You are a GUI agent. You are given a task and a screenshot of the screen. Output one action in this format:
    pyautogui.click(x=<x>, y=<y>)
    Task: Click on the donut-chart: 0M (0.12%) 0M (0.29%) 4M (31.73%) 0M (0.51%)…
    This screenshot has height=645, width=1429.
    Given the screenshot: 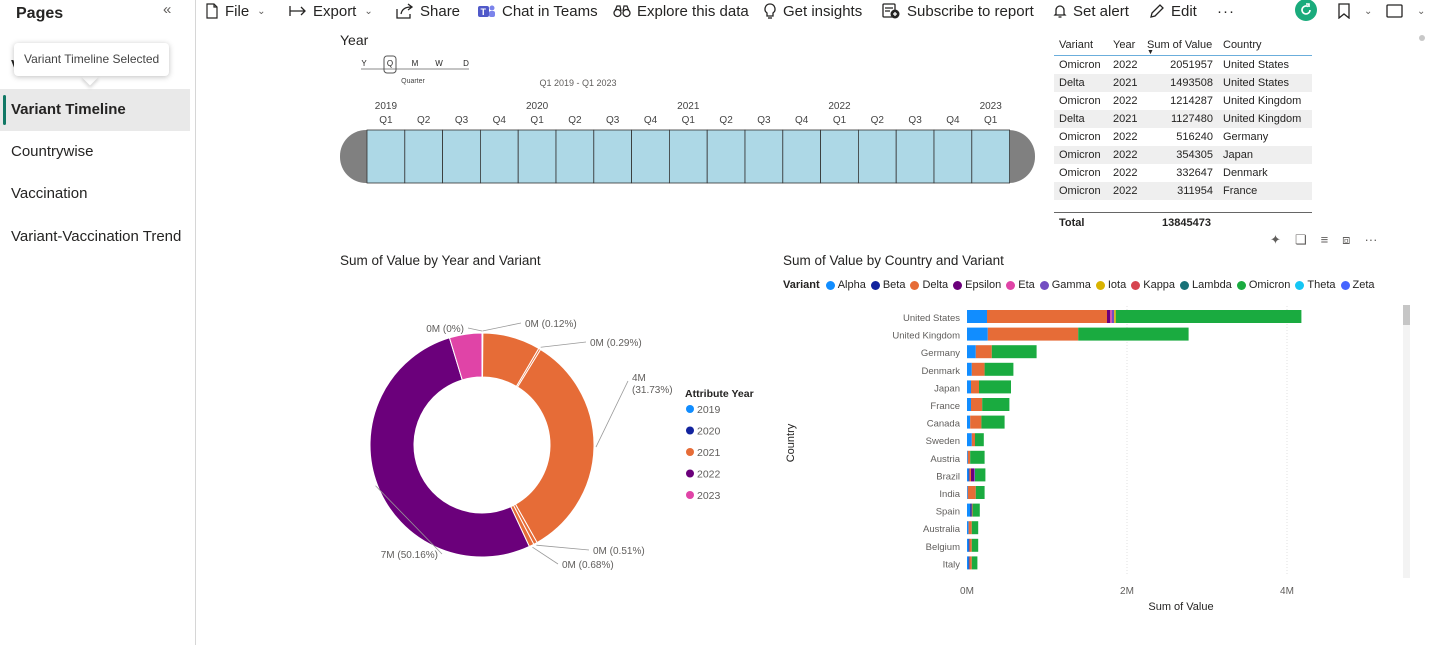 What is the action you would take?
    pyautogui.click(x=560, y=445)
    